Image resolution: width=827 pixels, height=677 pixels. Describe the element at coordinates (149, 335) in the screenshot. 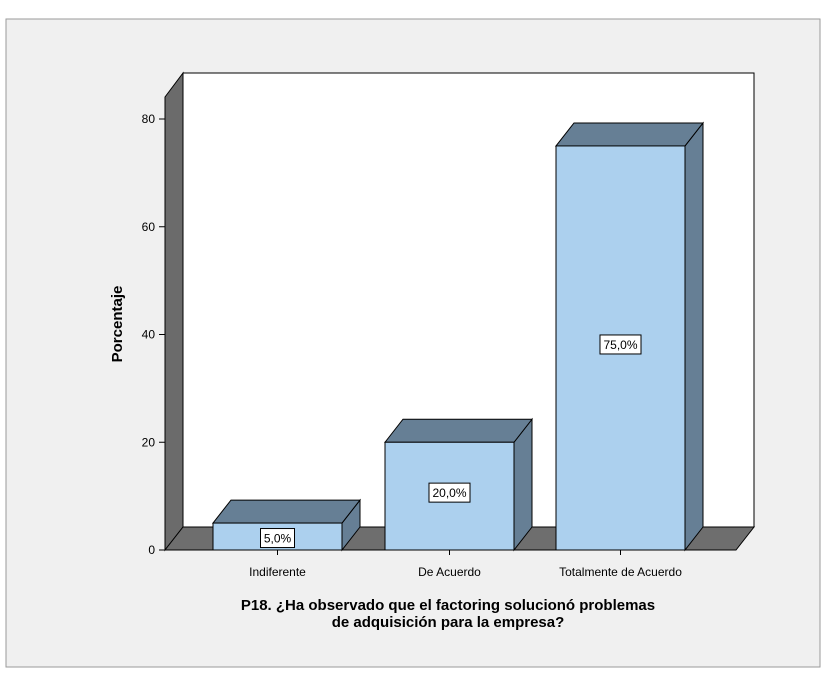

I see `y-tick-label: 40` at that location.